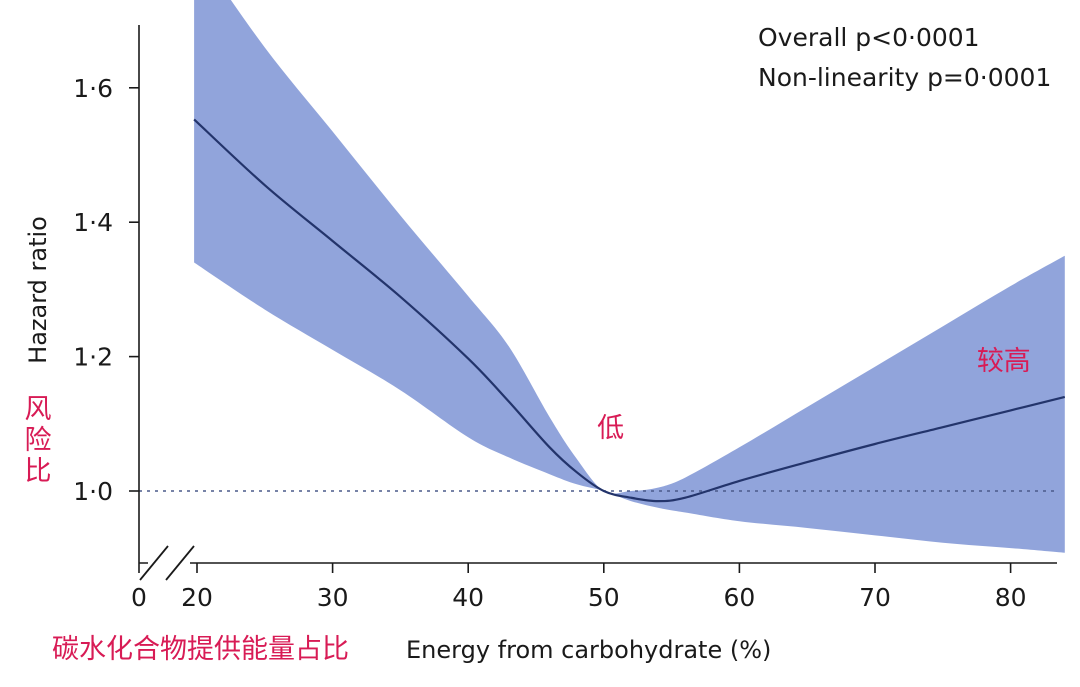 Image resolution: width=1080 pixels, height=687 pixels. Describe the element at coordinates (610, 428) in the screenshot. I see `region-label: 低` at that location.